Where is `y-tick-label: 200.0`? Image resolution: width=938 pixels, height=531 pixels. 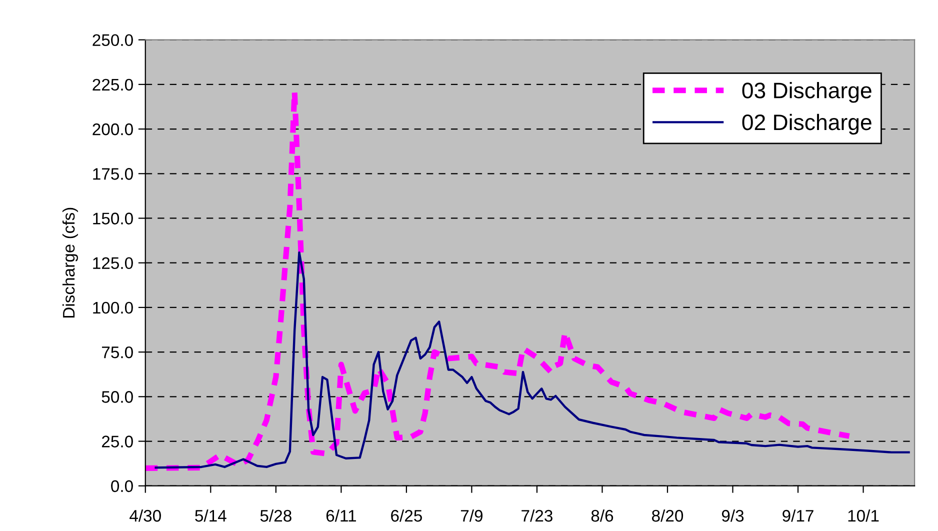
y-tick-label: 200.0 is located at coordinates (112, 129).